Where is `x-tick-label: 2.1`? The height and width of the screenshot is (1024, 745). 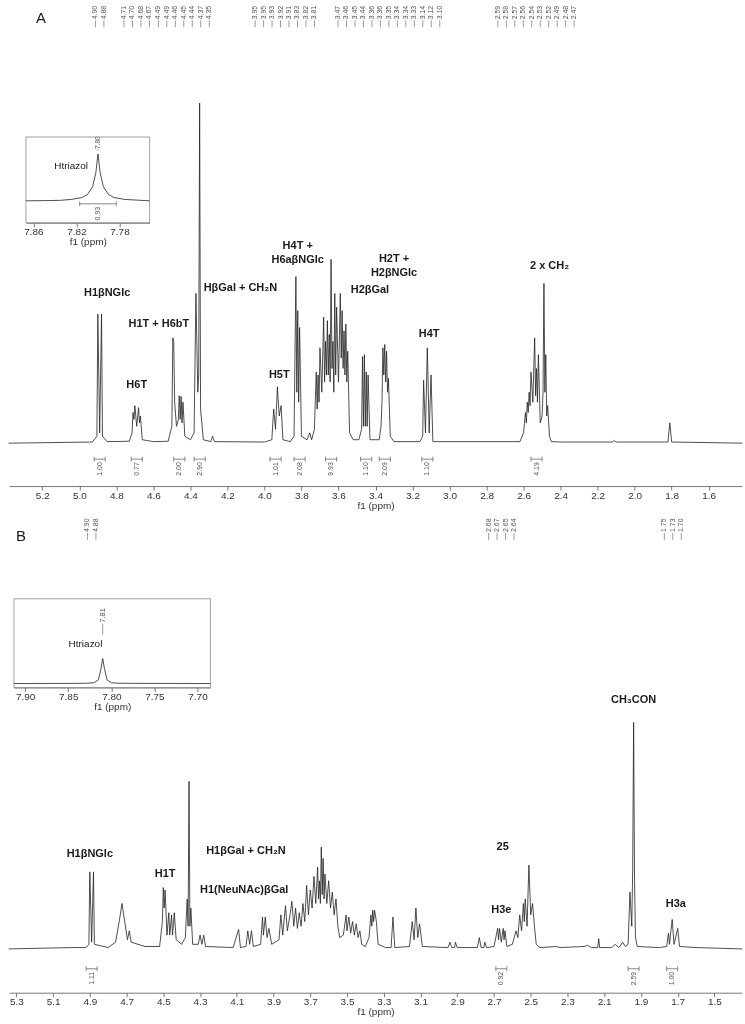 x-tick-label: 2.1 is located at coordinates (605, 1002).